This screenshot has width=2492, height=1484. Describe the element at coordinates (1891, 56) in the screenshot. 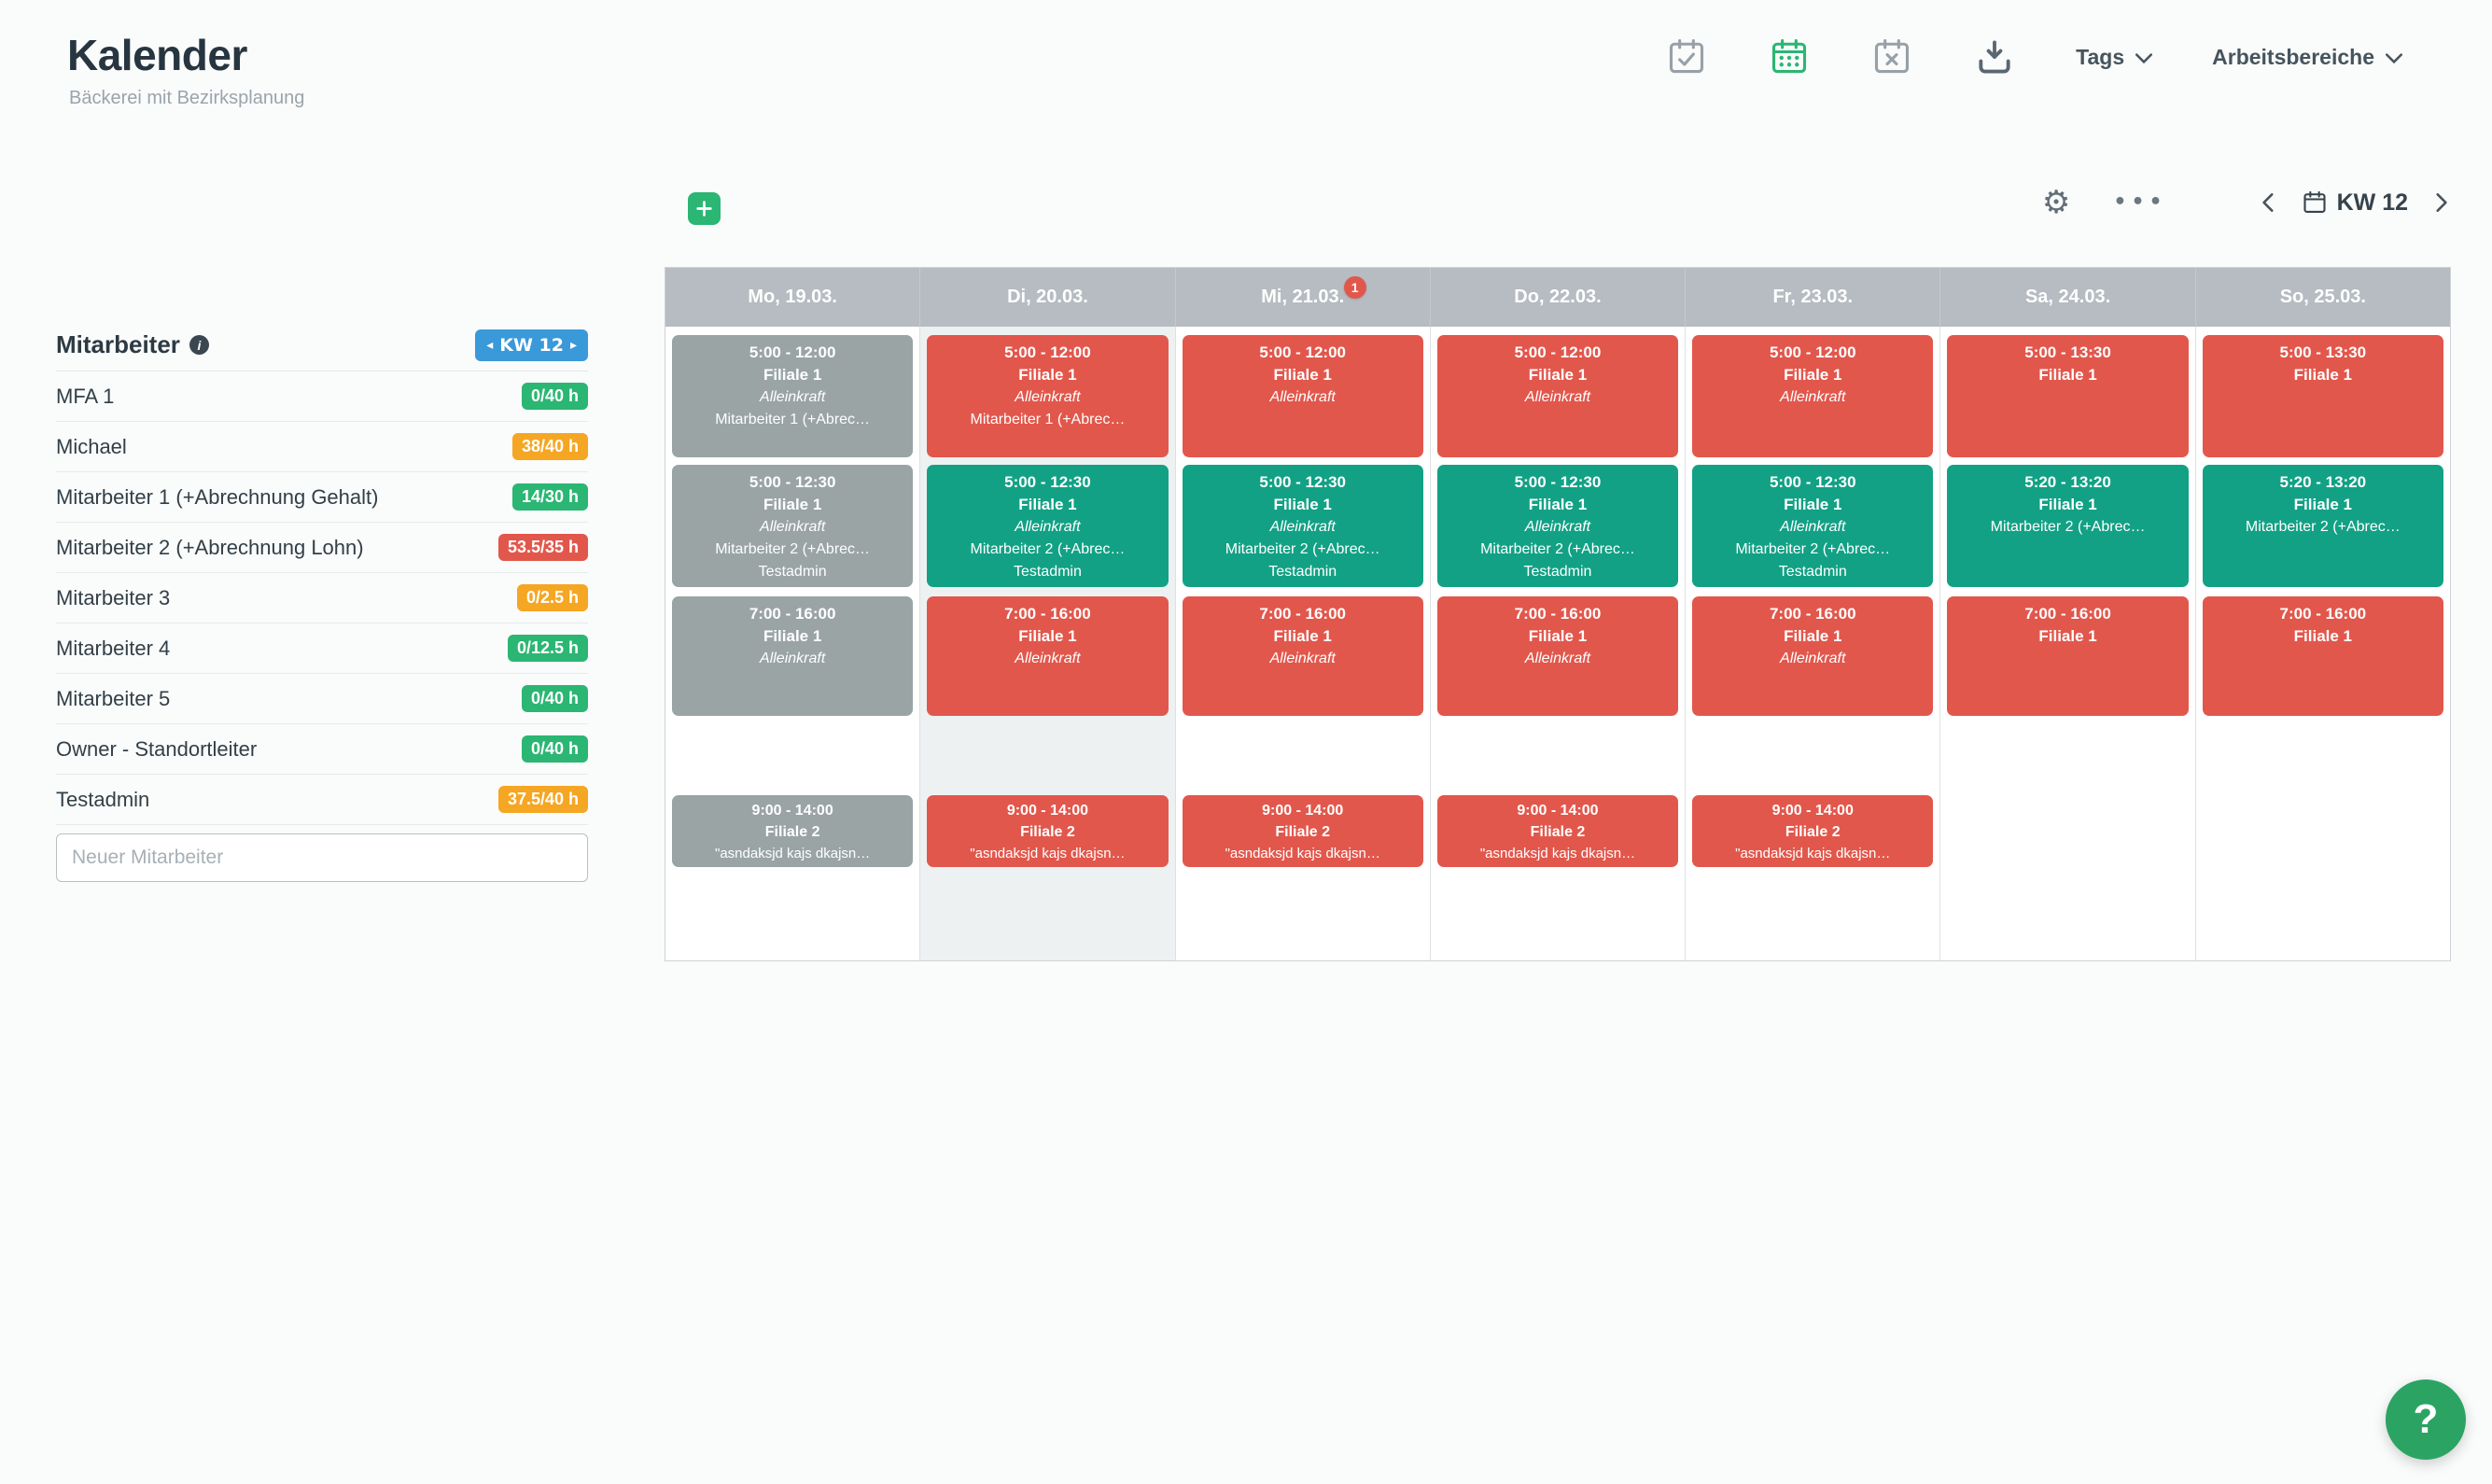

I see `calendar-x-icon` at that location.